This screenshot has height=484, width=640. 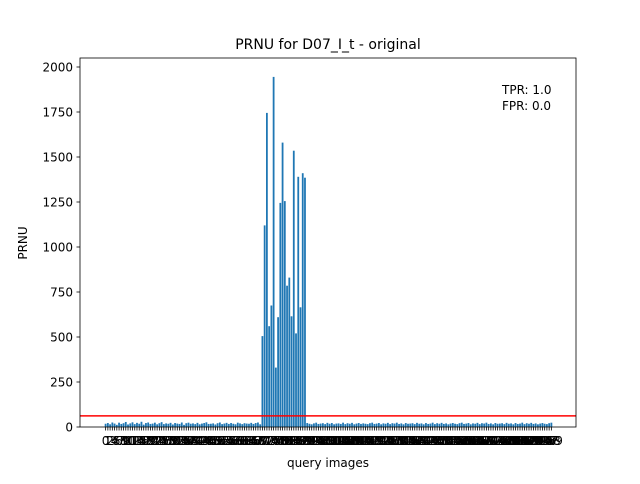 I want to click on x-tick-label-102: 102, so click(x=334, y=441).